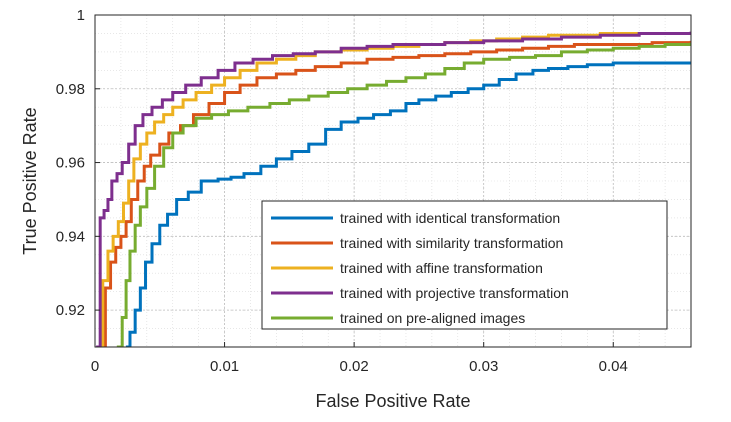  I want to click on x-tick-labels: 0 0.01 0.02 0.03 0.04, so click(359, 366).